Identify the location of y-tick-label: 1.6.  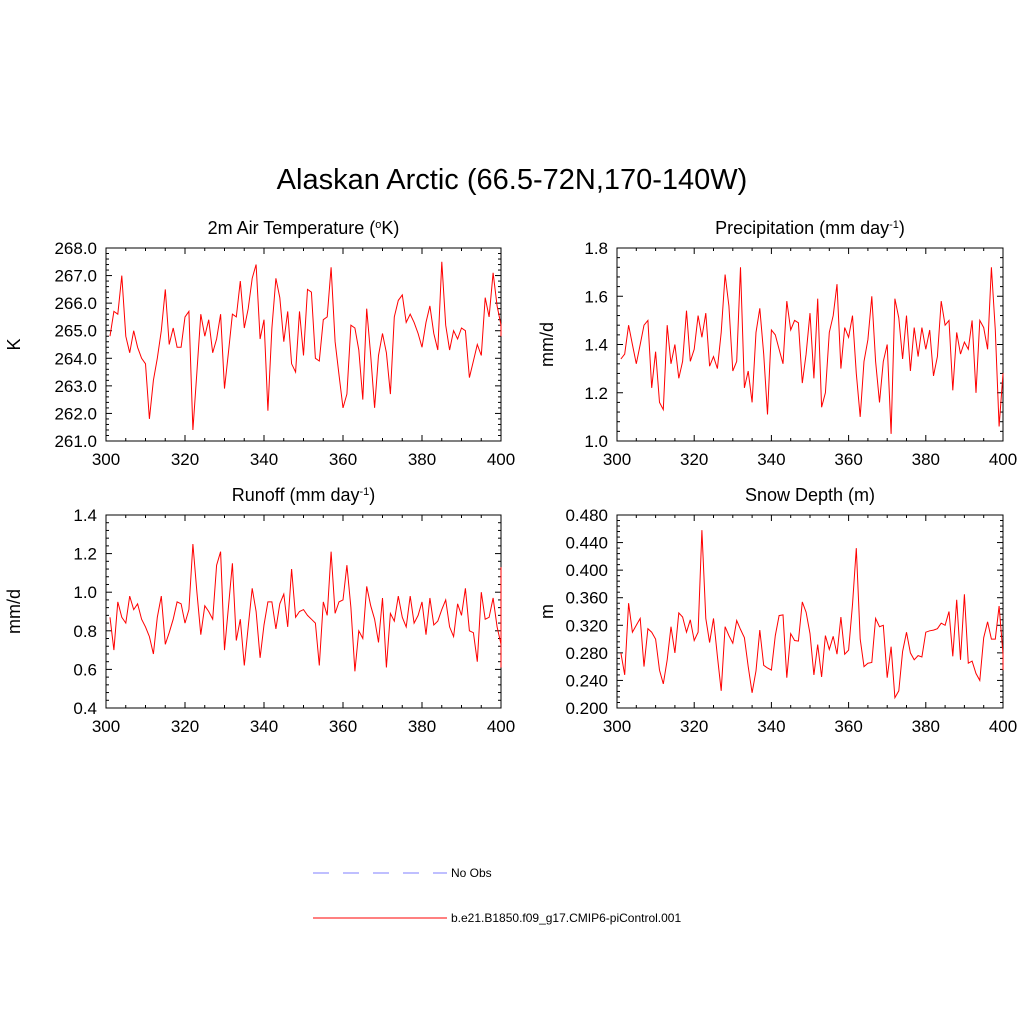
(596, 296).